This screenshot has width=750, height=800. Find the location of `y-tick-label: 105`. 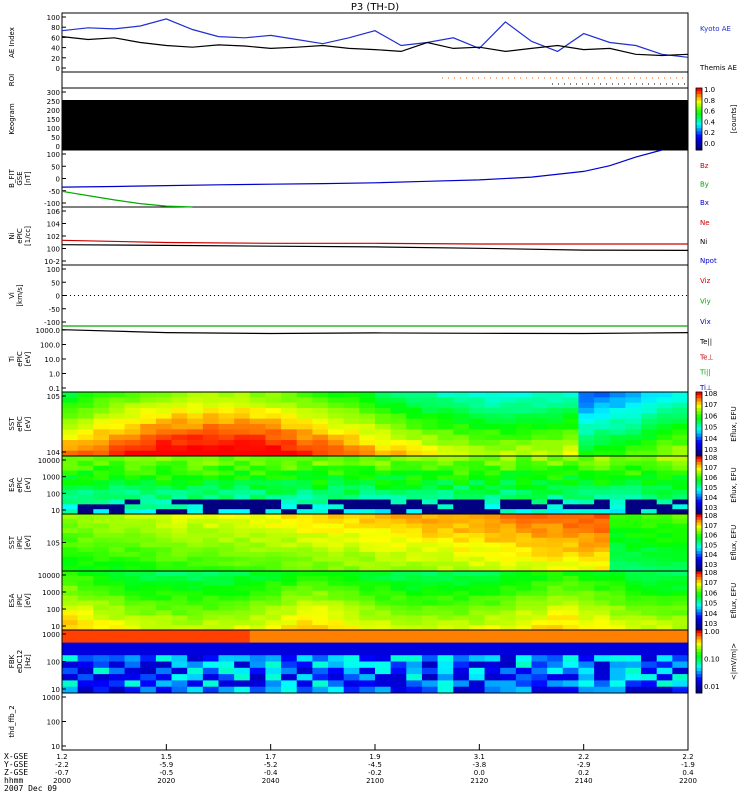

y-tick-label: 105 is located at coordinates (53, 397).